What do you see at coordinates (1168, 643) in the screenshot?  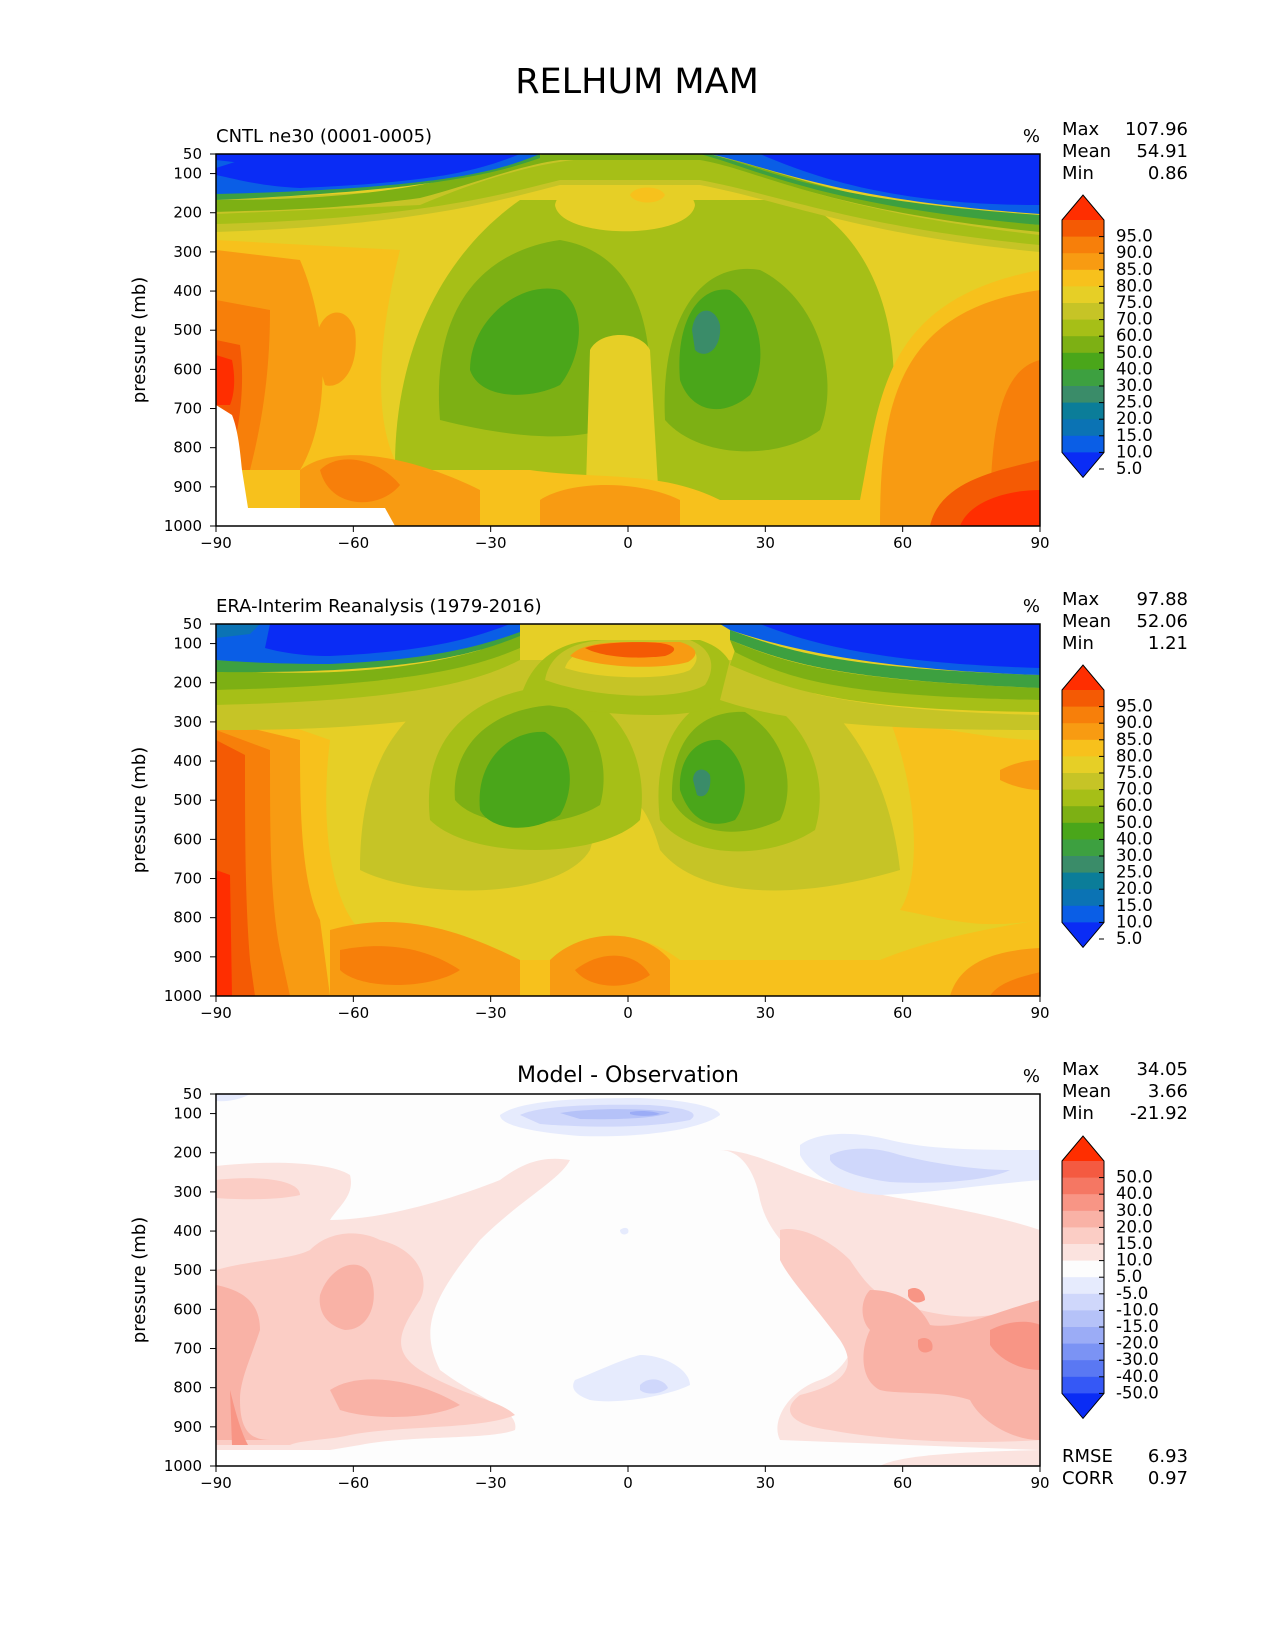 I see `stat-value: 1.21` at bounding box center [1168, 643].